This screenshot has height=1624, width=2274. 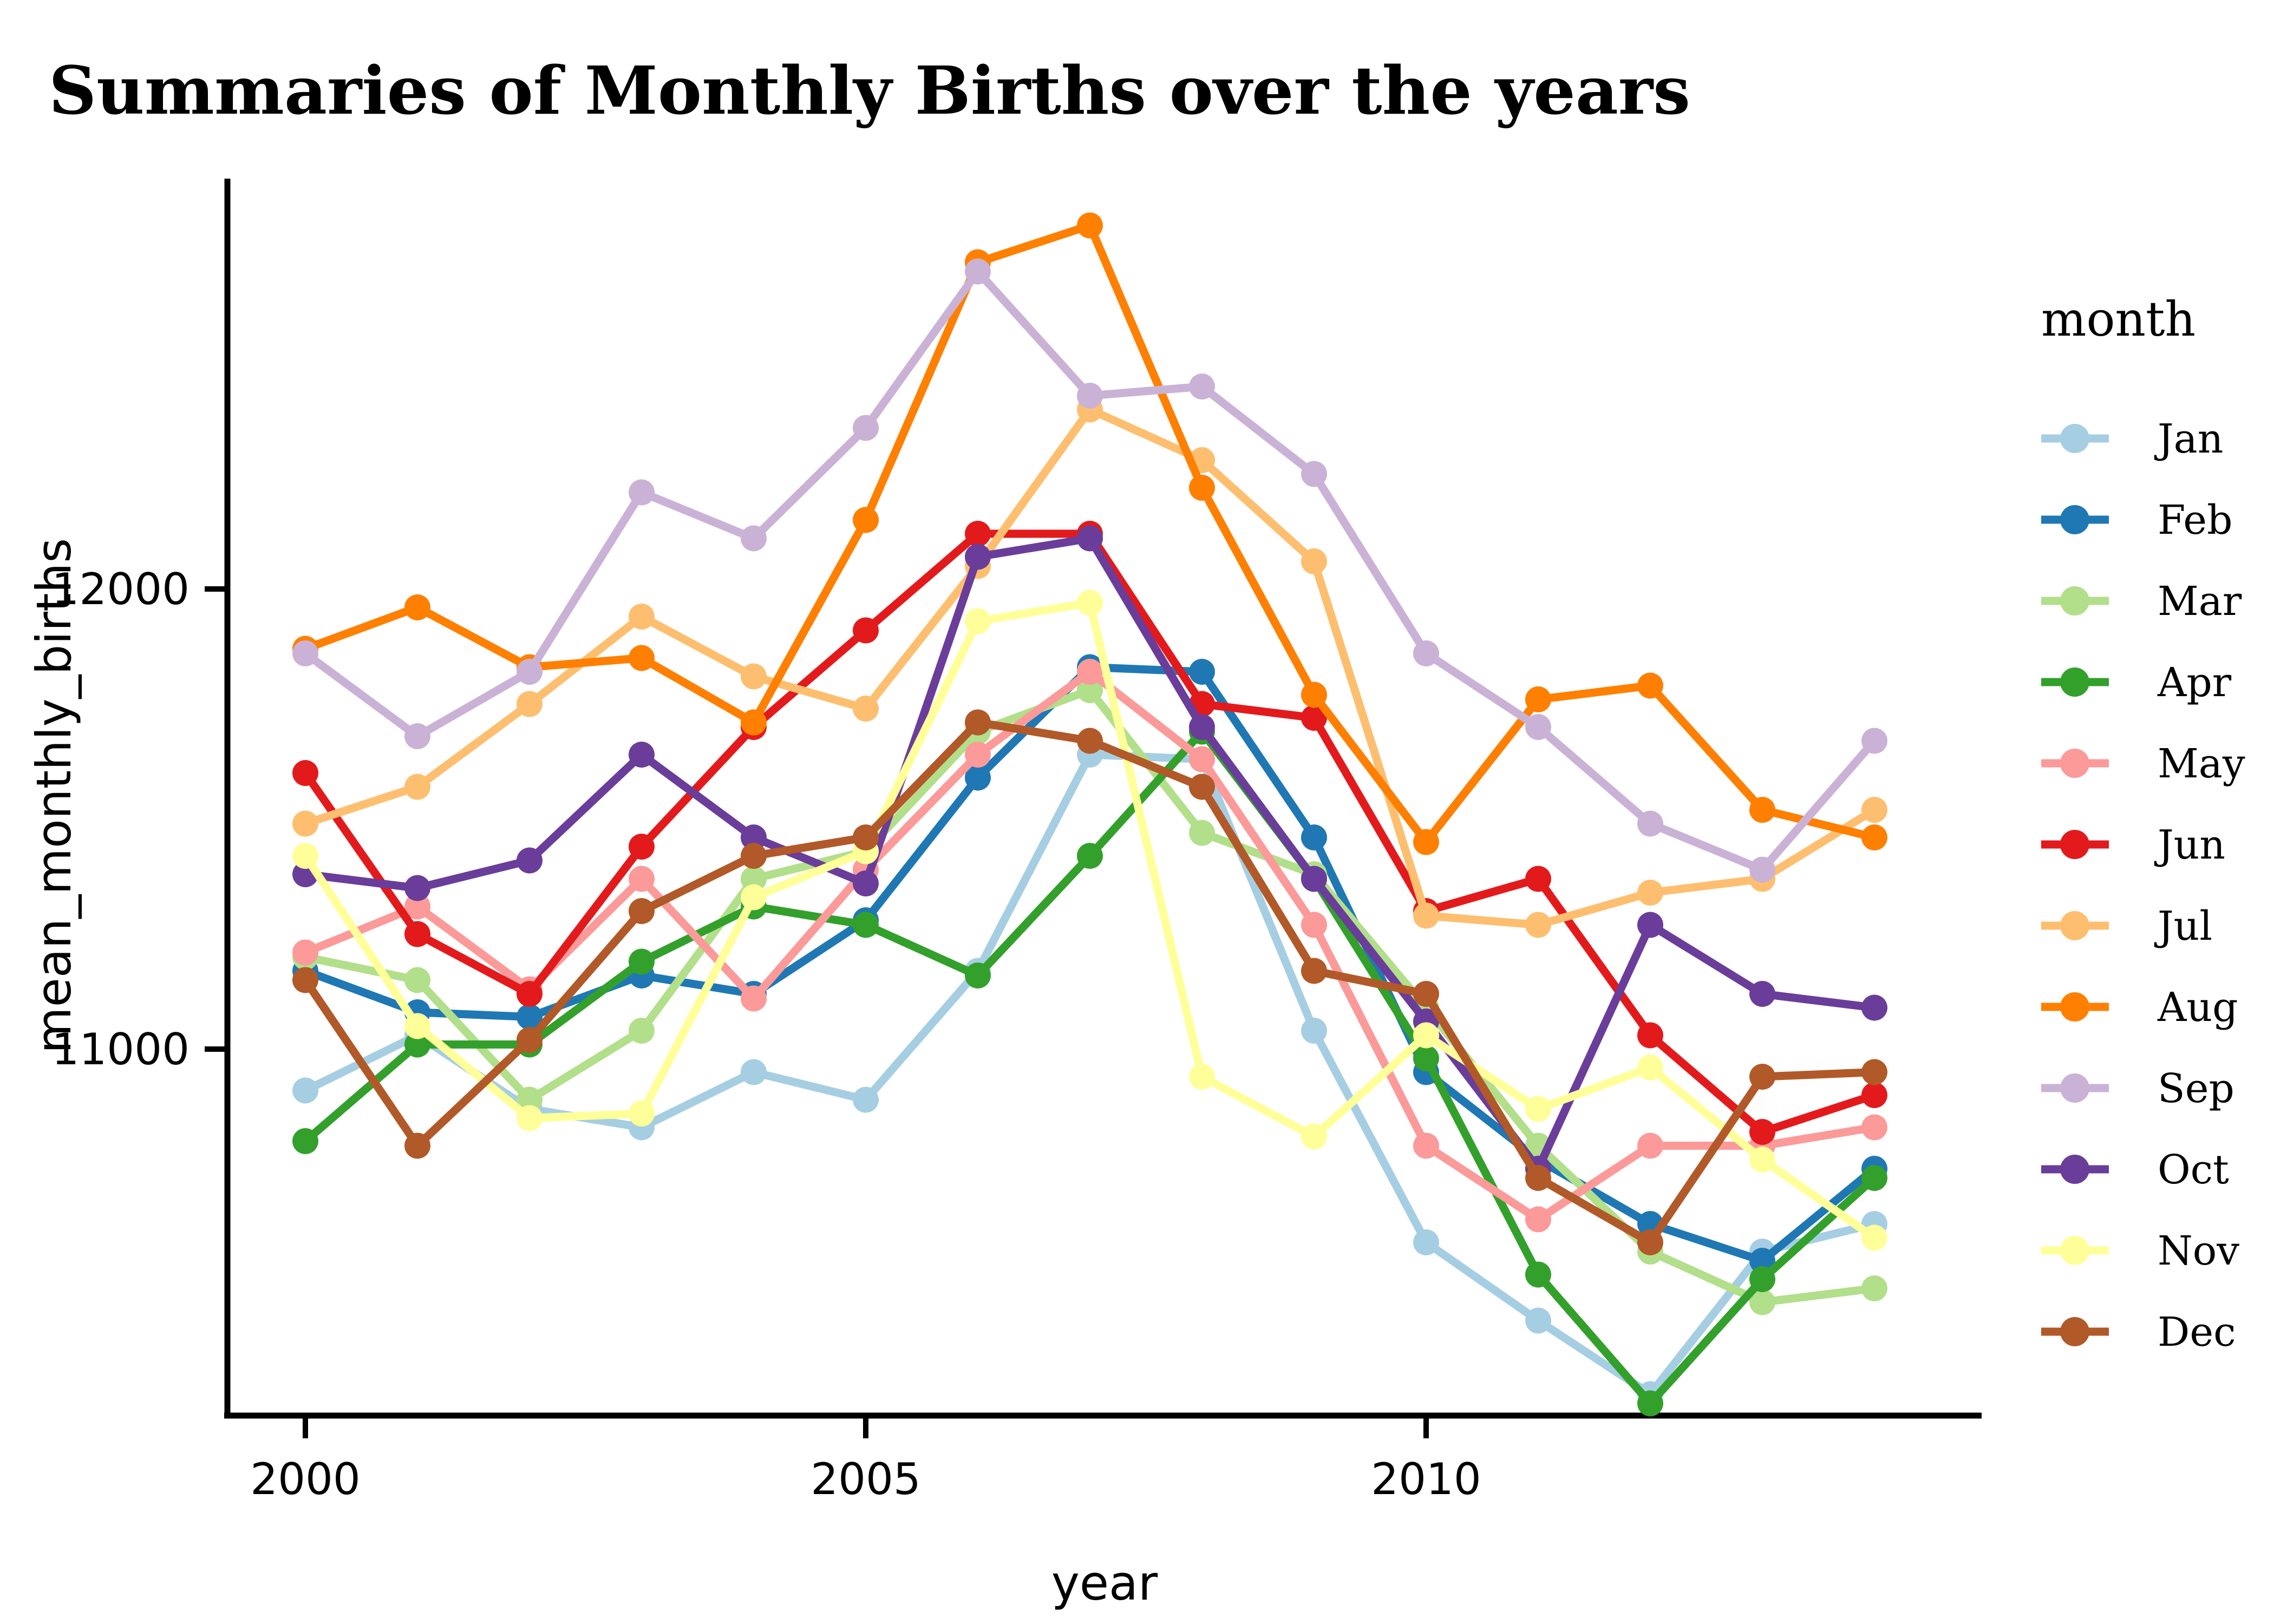 I want to click on data-point-aug-2005, so click(x=866, y=520).